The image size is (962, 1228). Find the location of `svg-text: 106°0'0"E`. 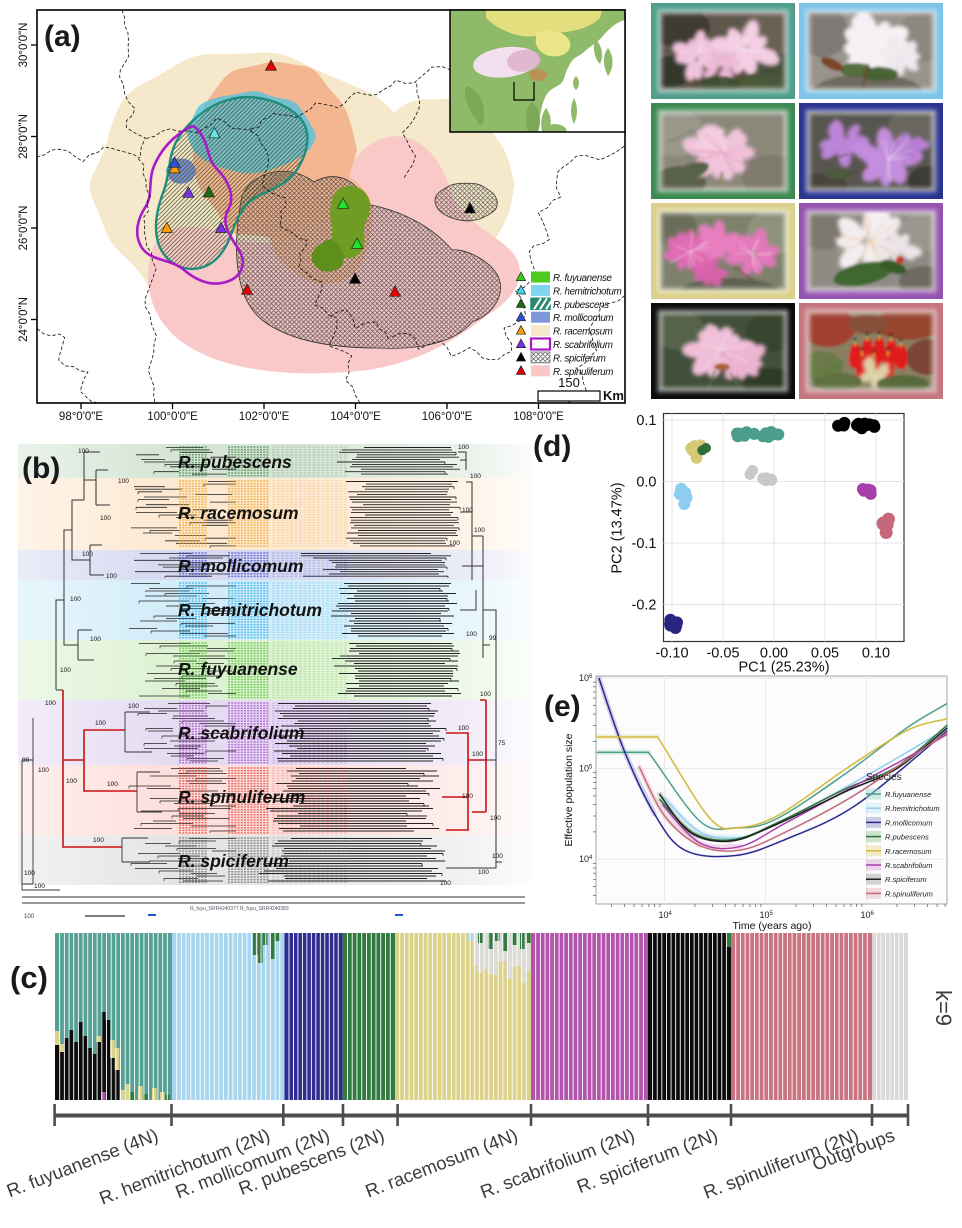

svg-text: 106°0'0"E is located at coordinates (447, 417).